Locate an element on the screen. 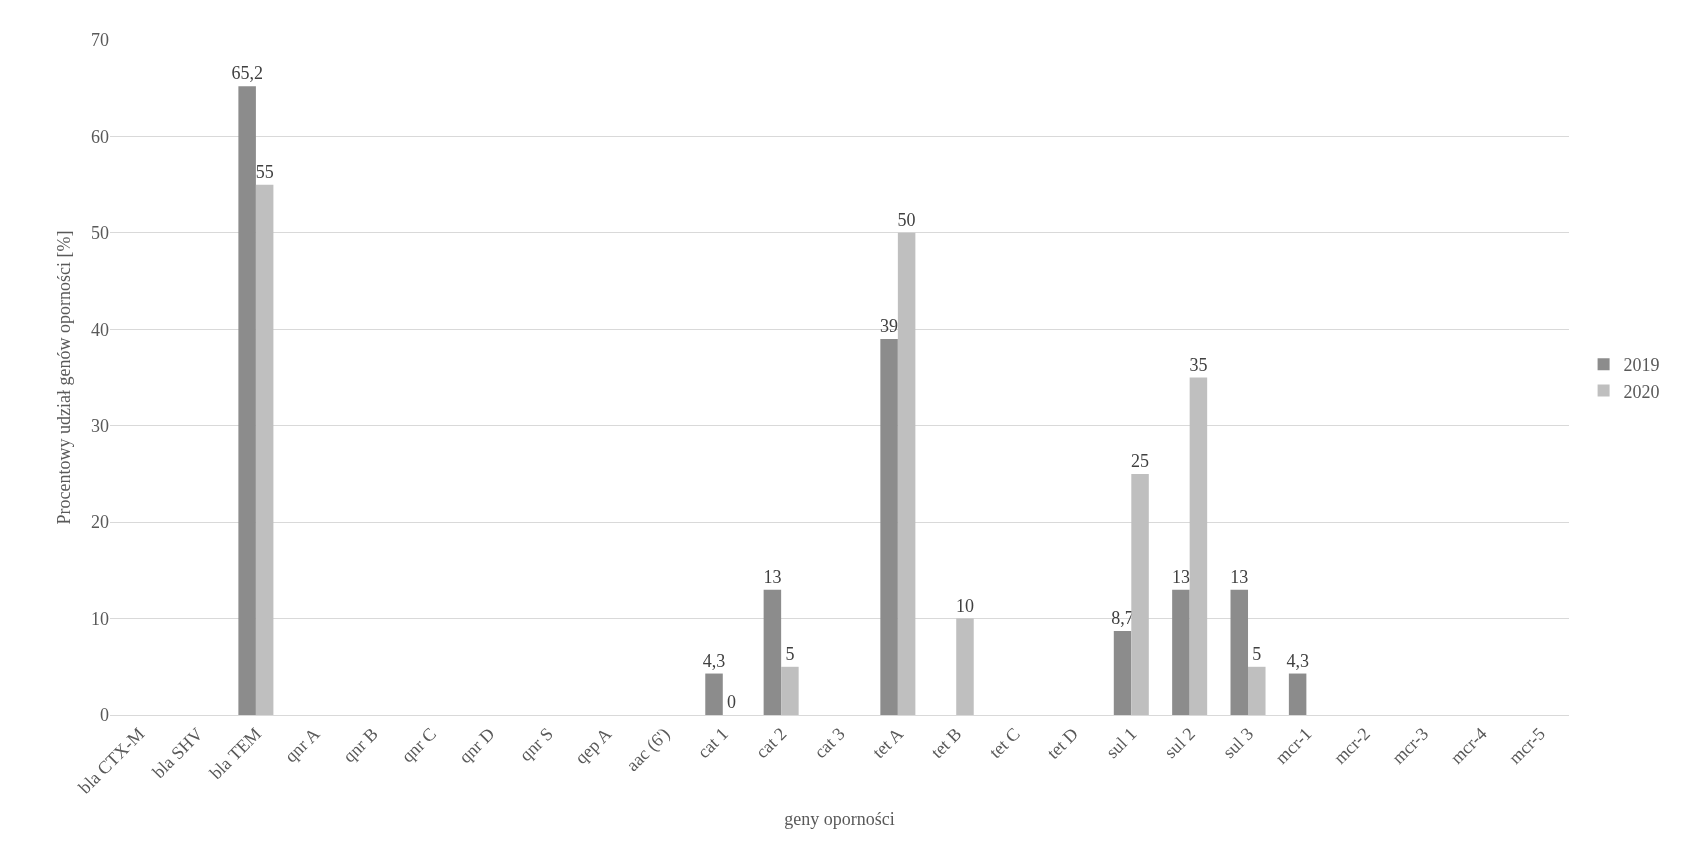 The height and width of the screenshot is (845, 1699). x-tick-label: qnr C is located at coordinates (419, 745).